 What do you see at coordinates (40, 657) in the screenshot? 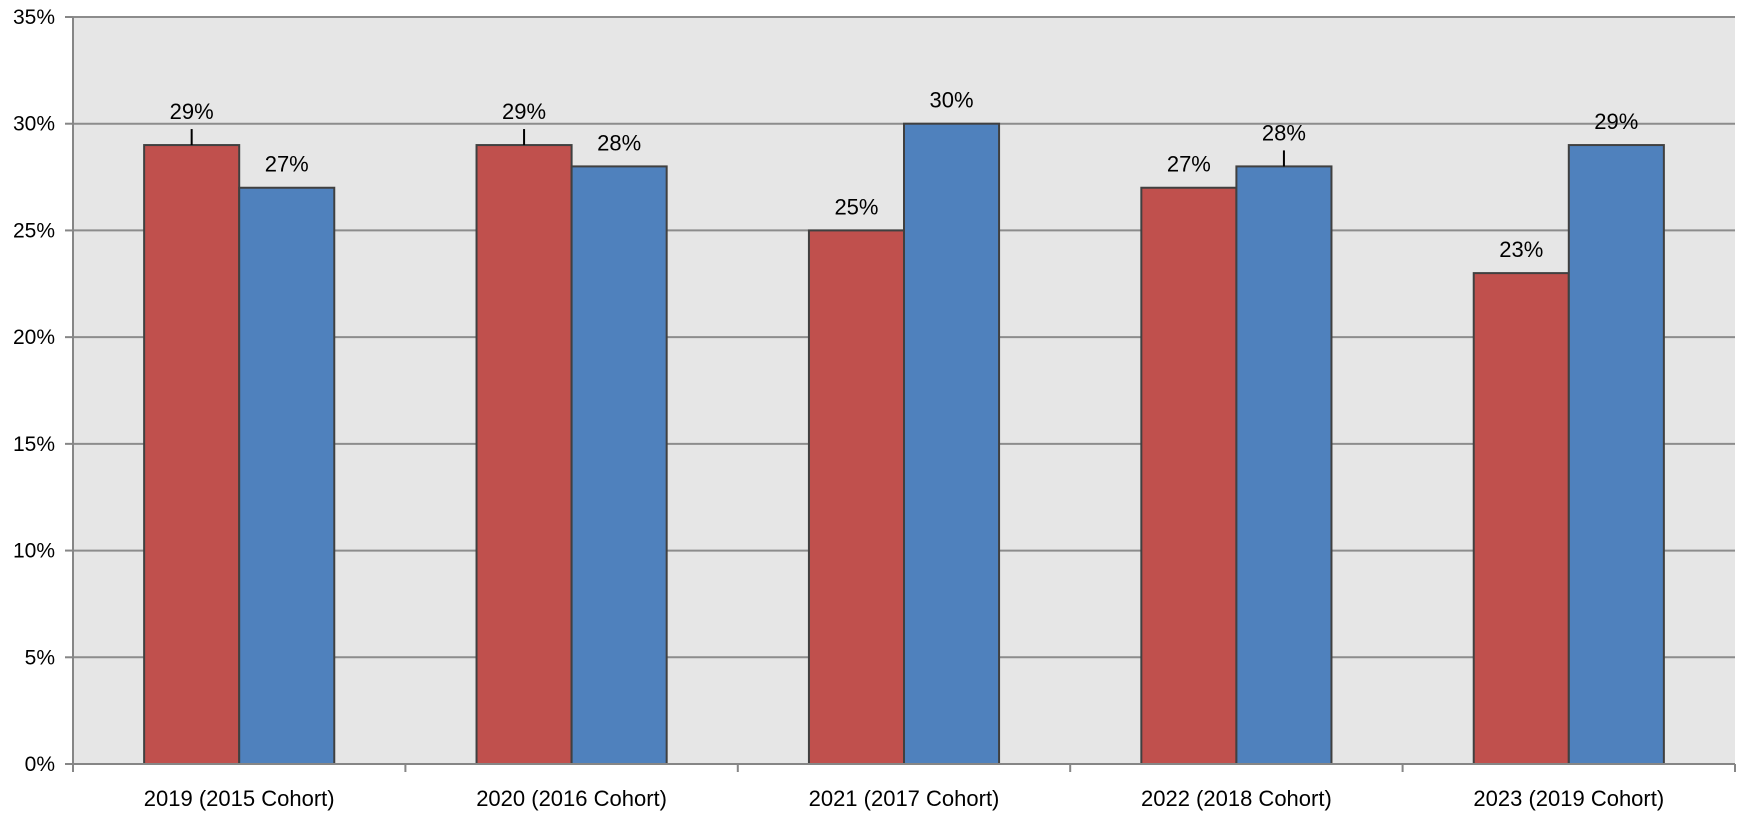
I see `y-tick-label: 5%` at bounding box center [40, 657].